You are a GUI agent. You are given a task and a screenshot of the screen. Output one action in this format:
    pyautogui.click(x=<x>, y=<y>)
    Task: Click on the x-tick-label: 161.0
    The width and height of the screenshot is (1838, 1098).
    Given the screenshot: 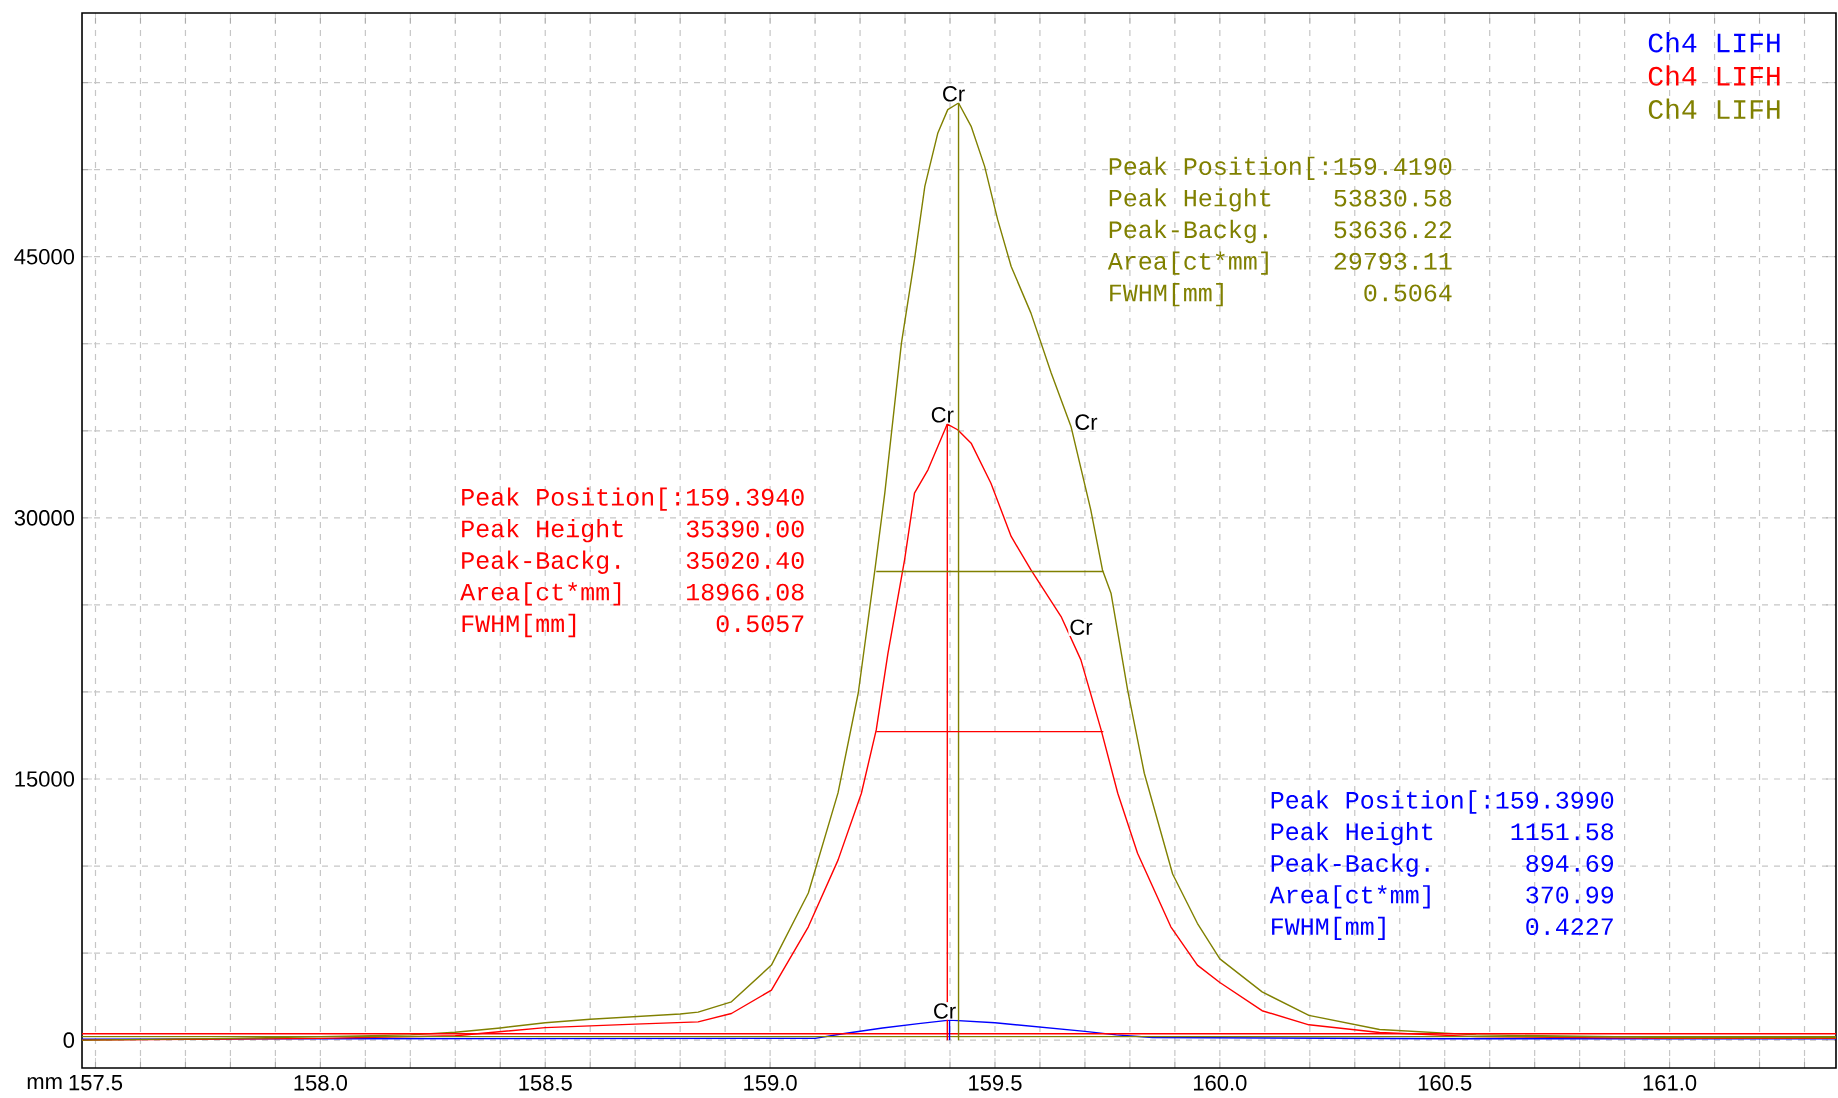 What is the action you would take?
    pyautogui.click(x=1670, y=1083)
    